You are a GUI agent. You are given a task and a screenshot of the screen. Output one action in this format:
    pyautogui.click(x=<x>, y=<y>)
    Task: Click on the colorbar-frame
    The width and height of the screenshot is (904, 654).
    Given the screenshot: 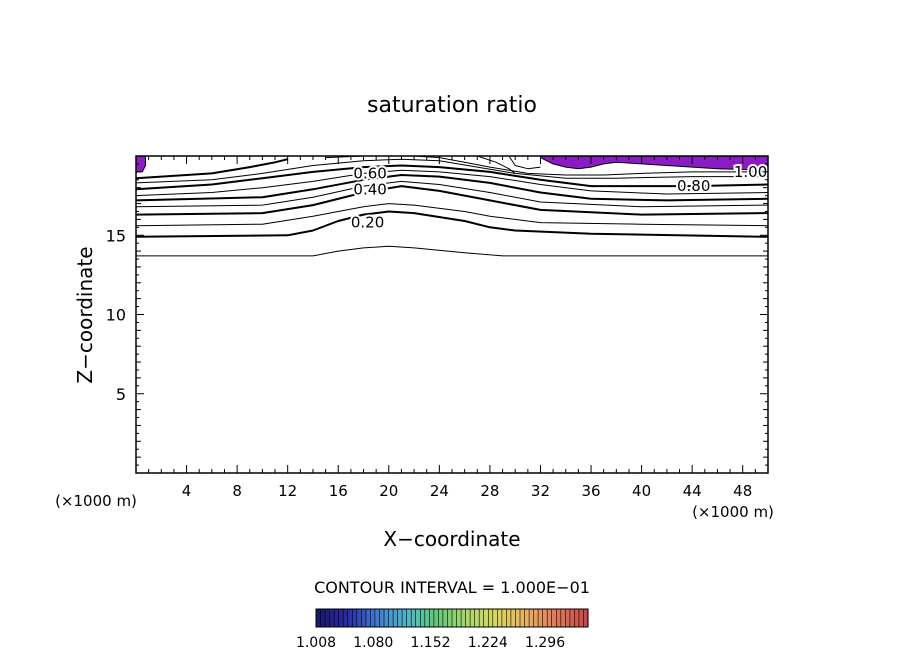 What is the action you would take?
    pyautogui.click(x=452, y=618)
    